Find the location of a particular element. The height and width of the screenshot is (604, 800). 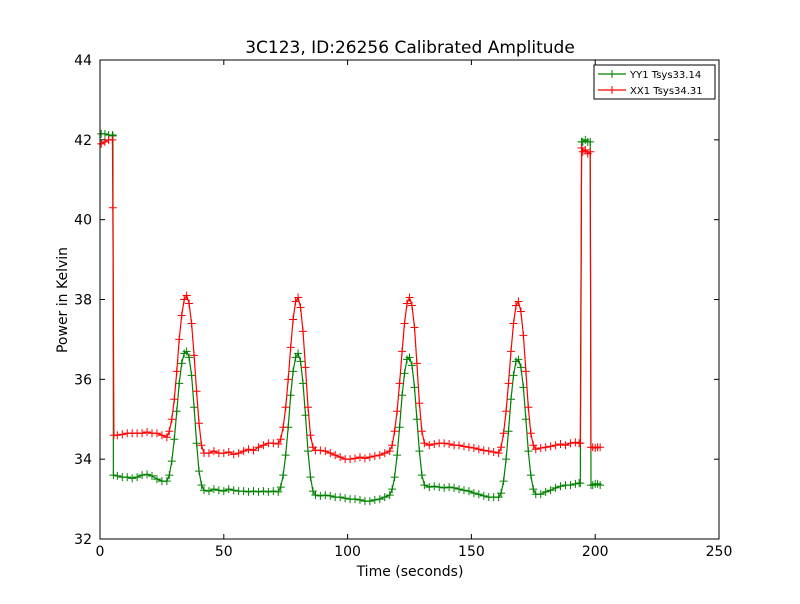

legend-marker is located at coordinates (612, 74).